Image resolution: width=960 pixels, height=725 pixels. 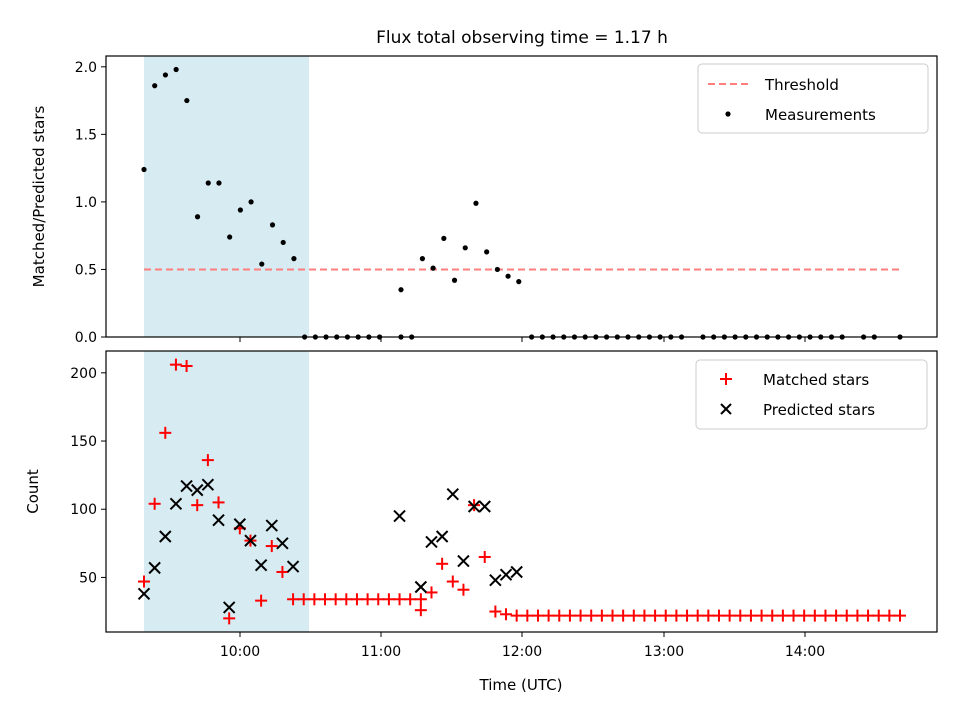 What do you see at coordinates (86, 135) in the screenshot?
I see `top-y-tick-label: 1.5` at bounding box center [86, 135].